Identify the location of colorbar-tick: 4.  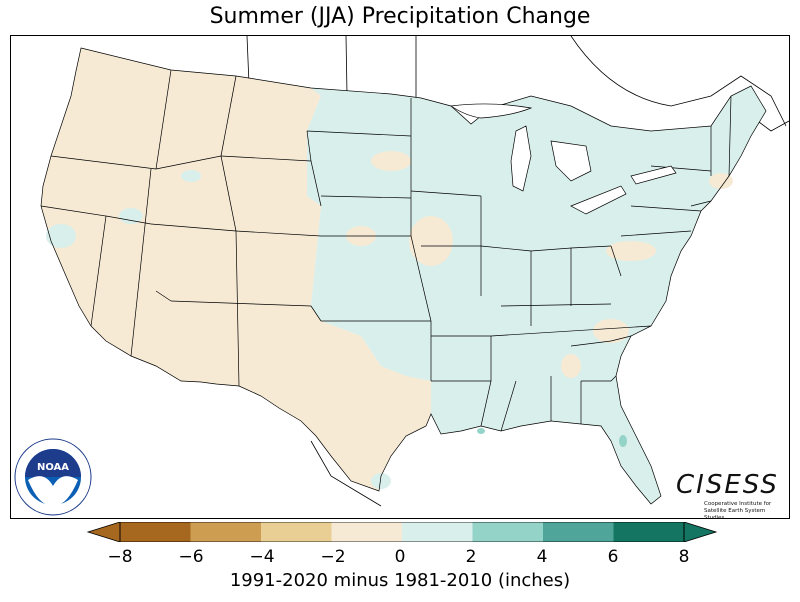
(542, 557).